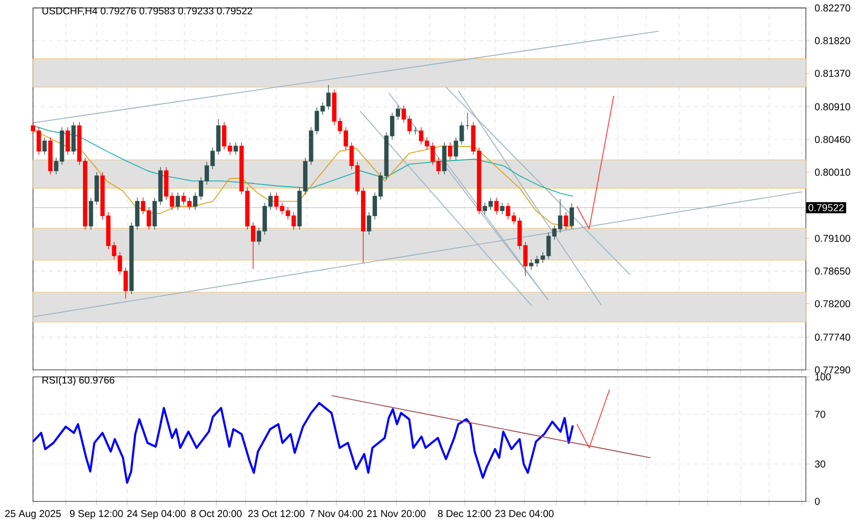 Image resolution: width=855 pixels, height=524 pixels. I want to click on y-tick-label: 0.80010, so click(832, 172).